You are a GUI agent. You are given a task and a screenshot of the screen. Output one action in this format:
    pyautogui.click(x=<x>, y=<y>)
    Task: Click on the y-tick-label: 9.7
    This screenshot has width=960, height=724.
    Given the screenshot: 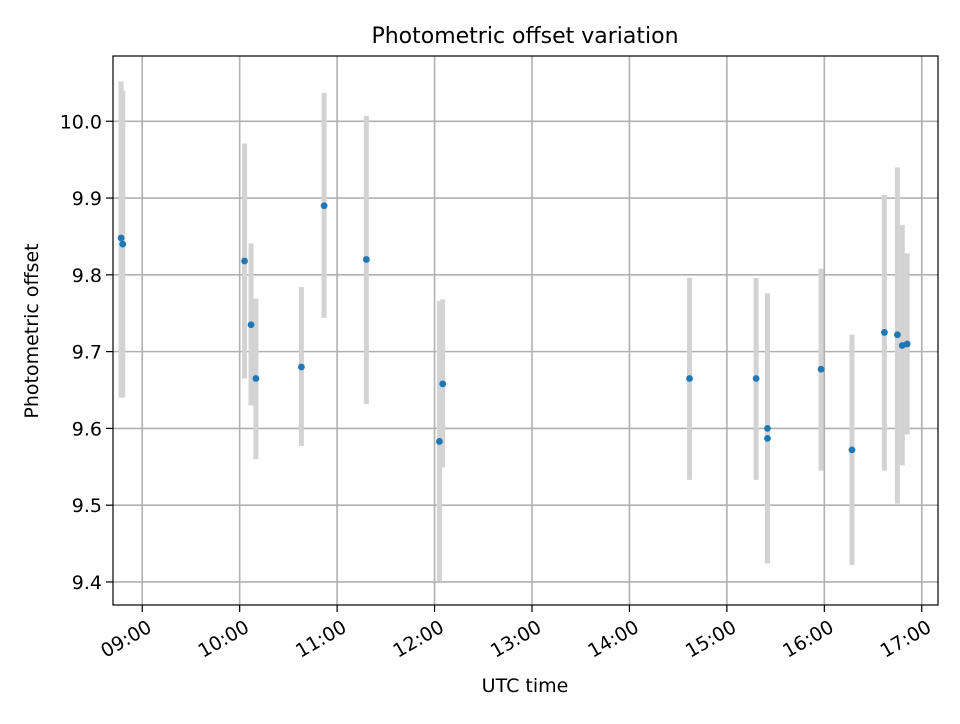 What is the action you would take?
    pyautogui.click(x=87, y=353)
    